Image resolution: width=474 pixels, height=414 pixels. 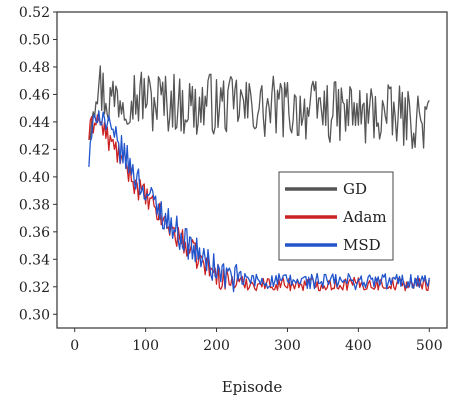 I want to click on y-tick-label: 0.44, so click(x=34, y=123).